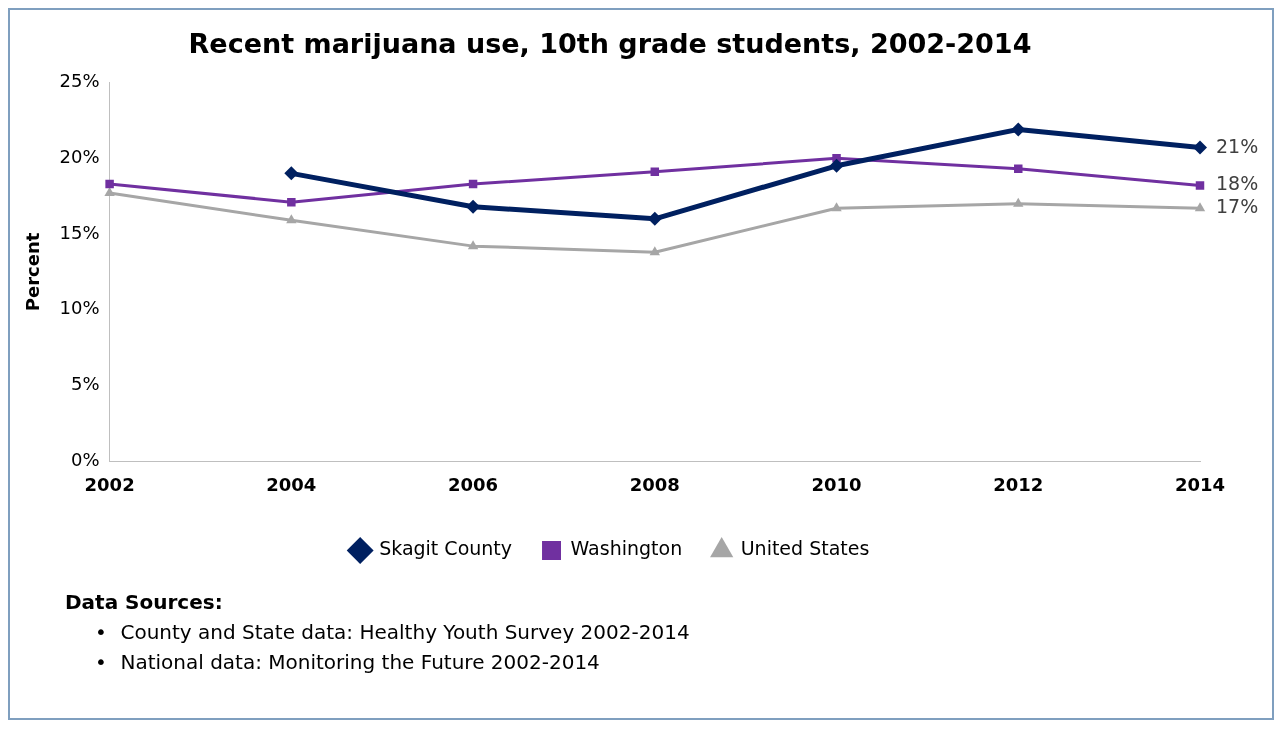 The image size is (1288, 732). I want to click on y-tick-label: 0%, so click(85, 460).